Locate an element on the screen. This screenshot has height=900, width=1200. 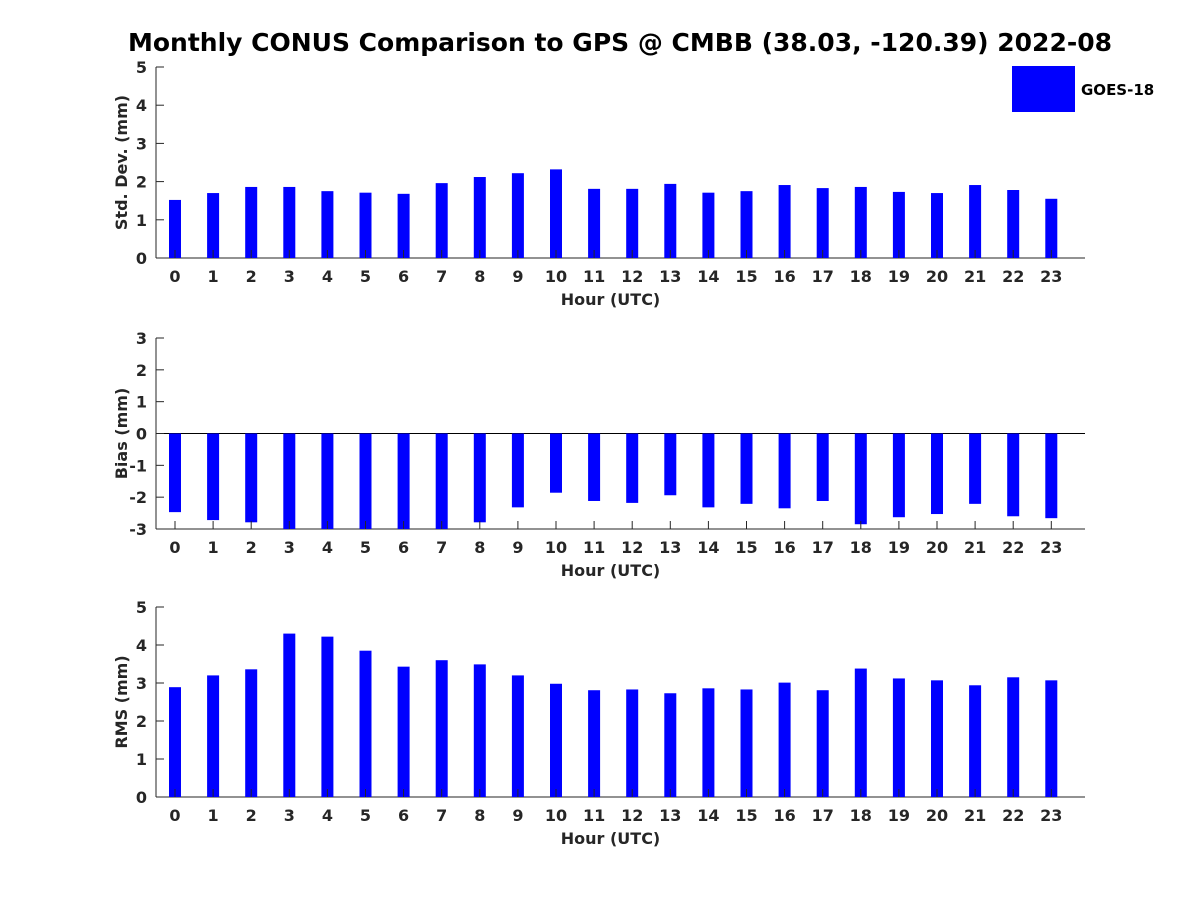
y-axis-label: Bias (mm) is located at coordinates (121, 434).